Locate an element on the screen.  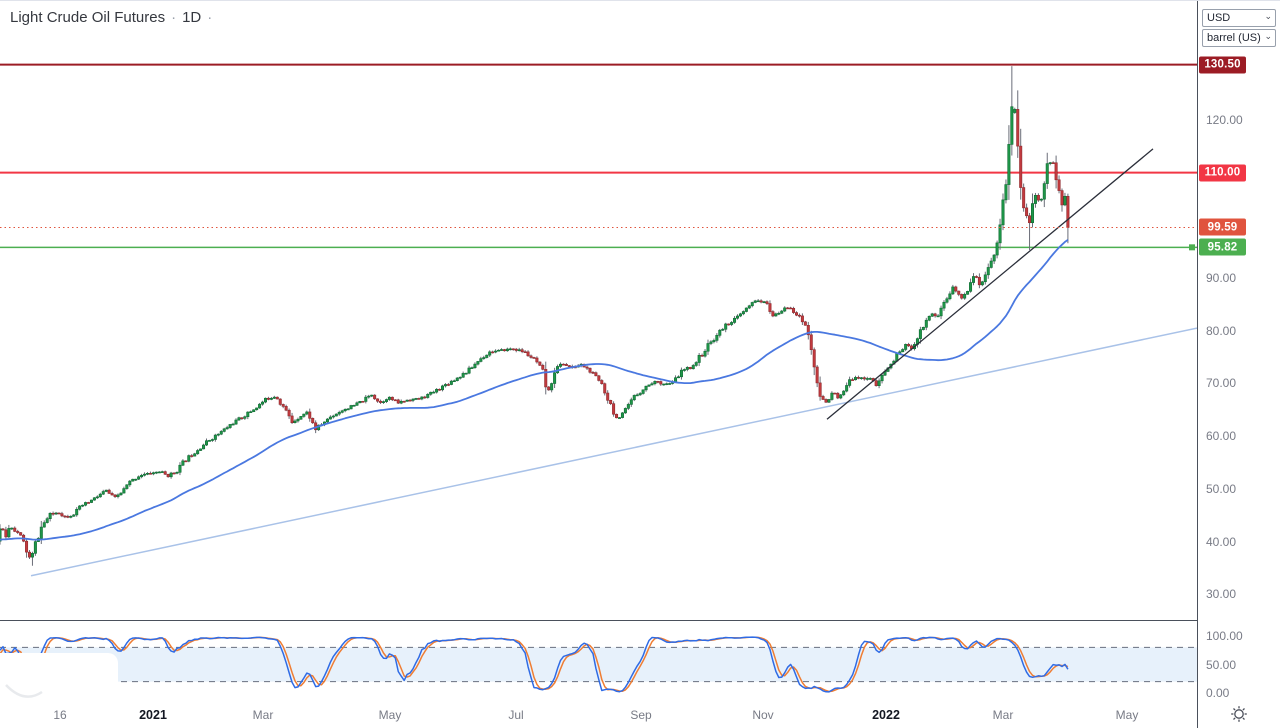
unit-select: barrel (US) is located at coordinates (1239, 38).